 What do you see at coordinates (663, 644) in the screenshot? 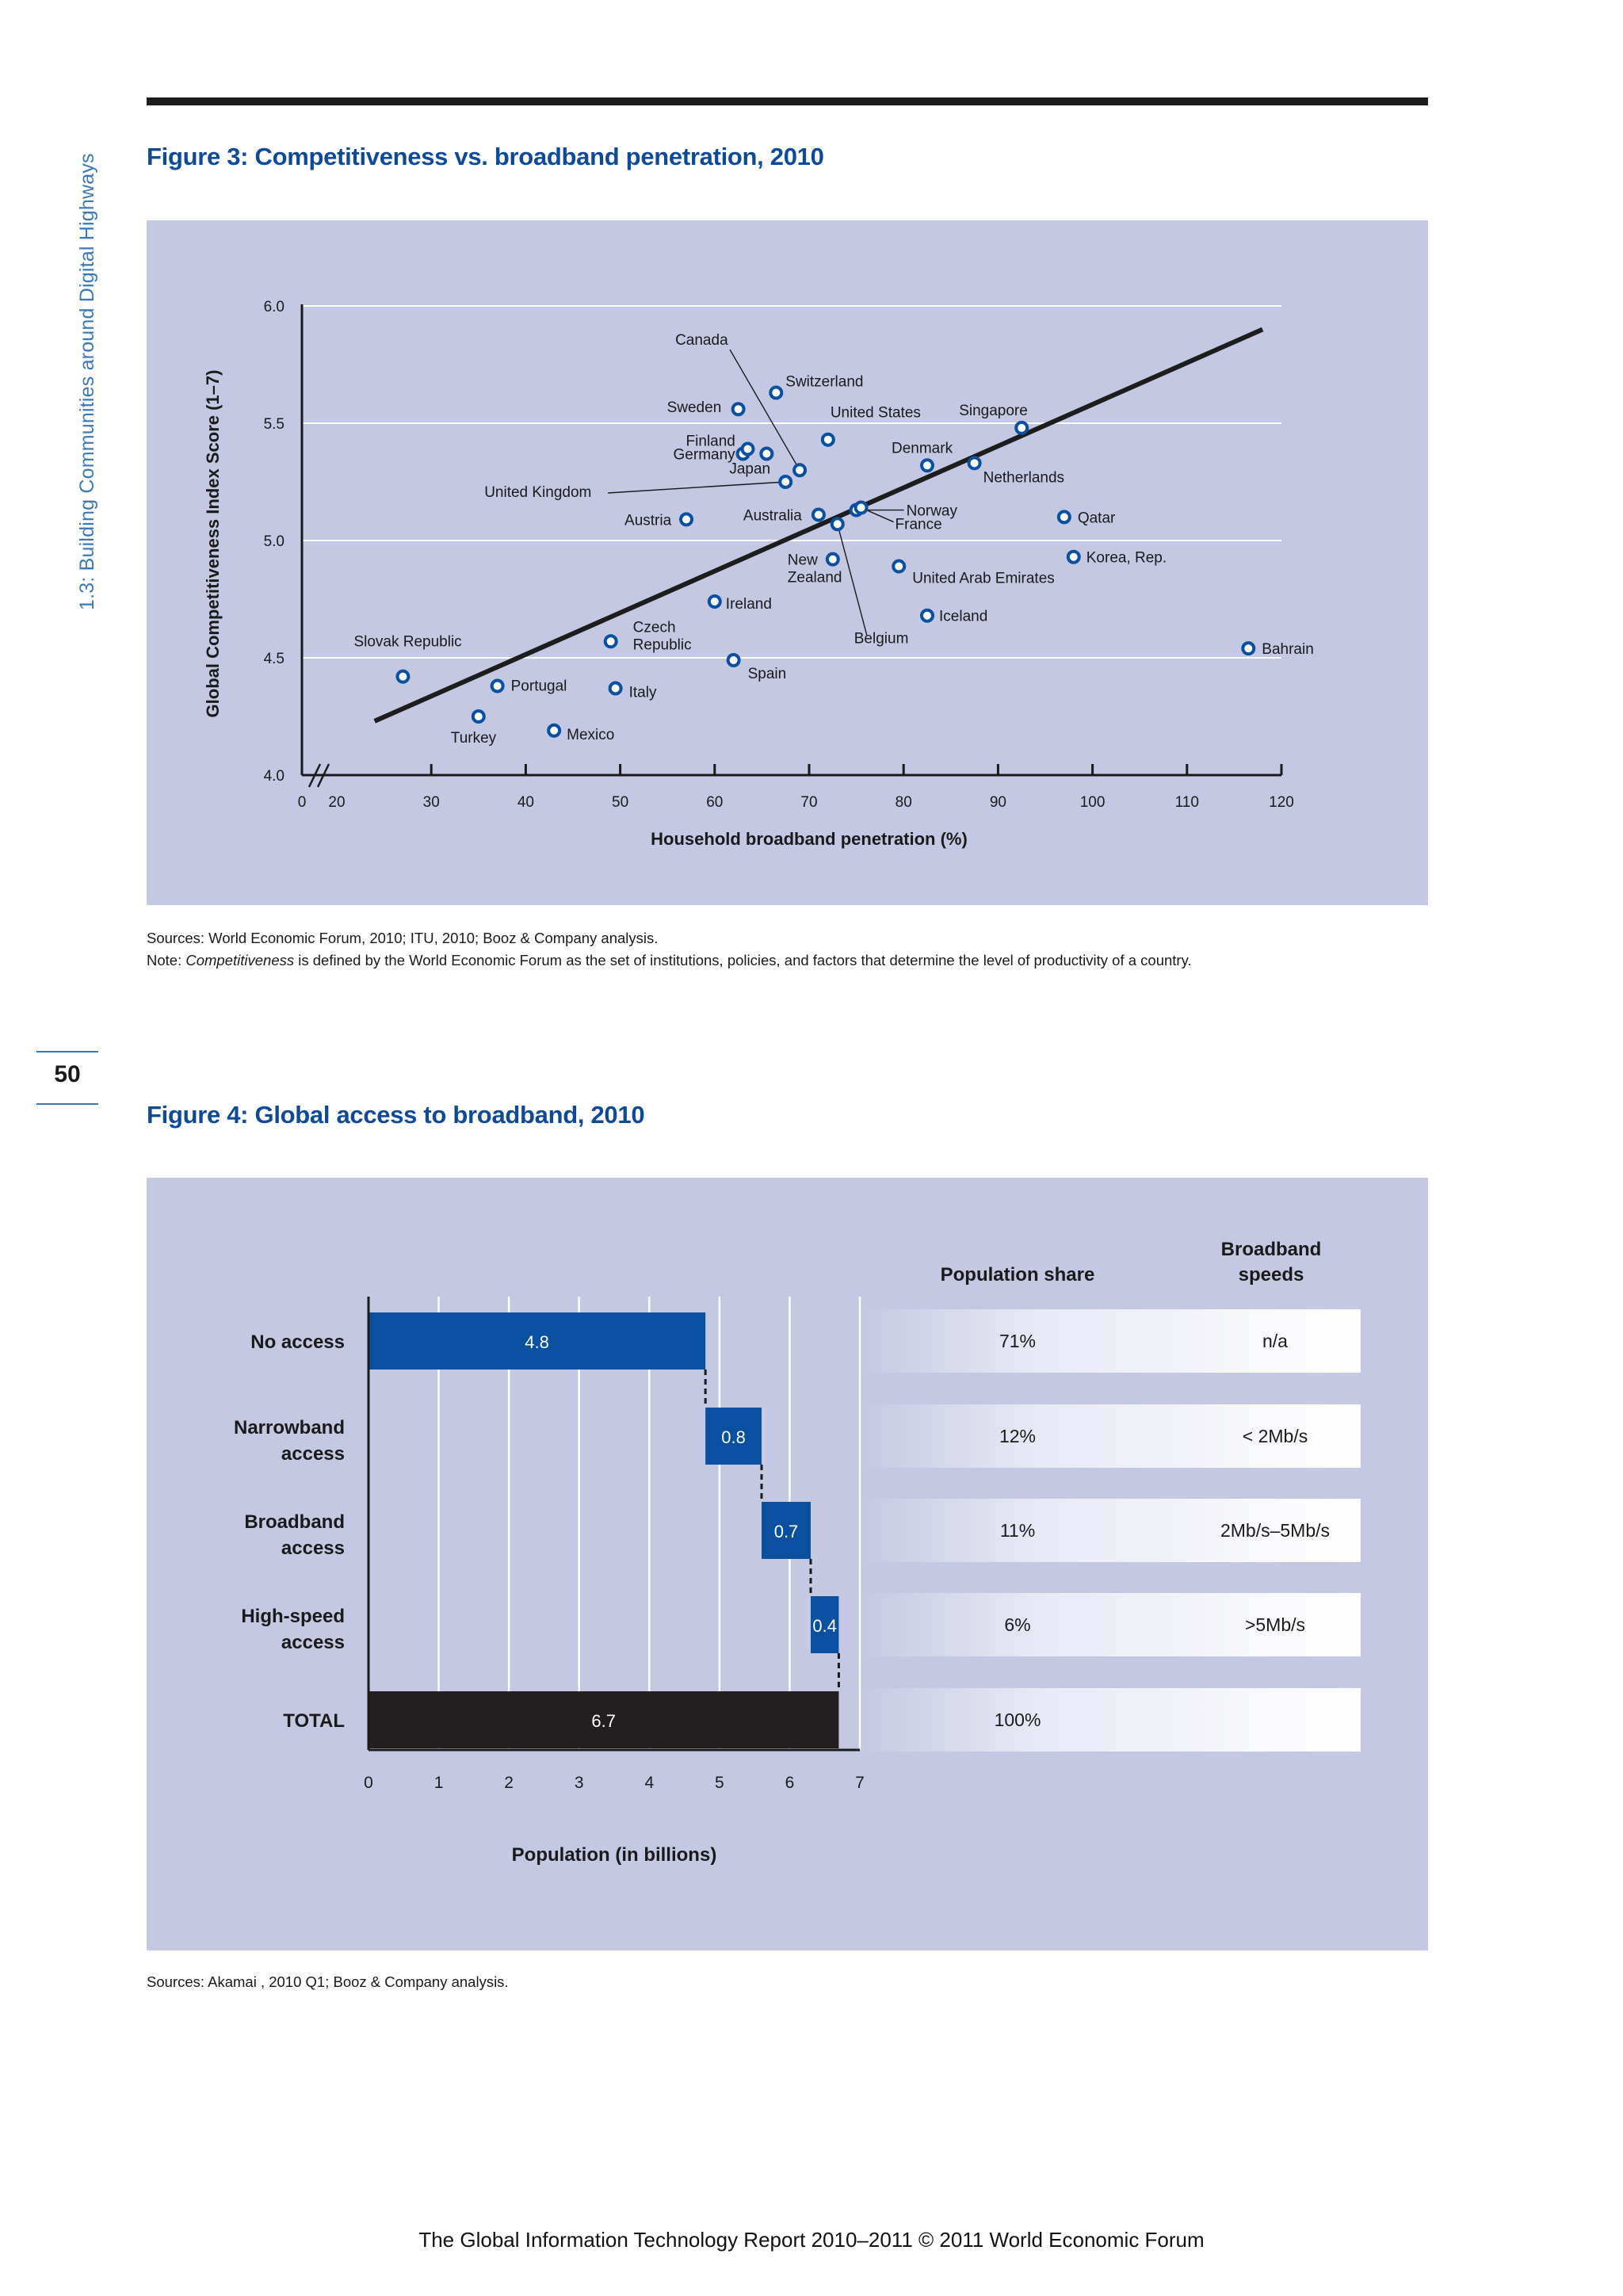
I see `point-label: Republic` at bounding box center [663, 644].